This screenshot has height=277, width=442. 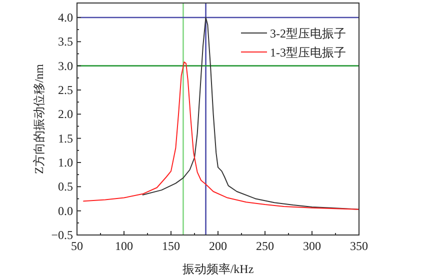 I want to click on y-tick-label: 3.5, so click(x=65, y=41).